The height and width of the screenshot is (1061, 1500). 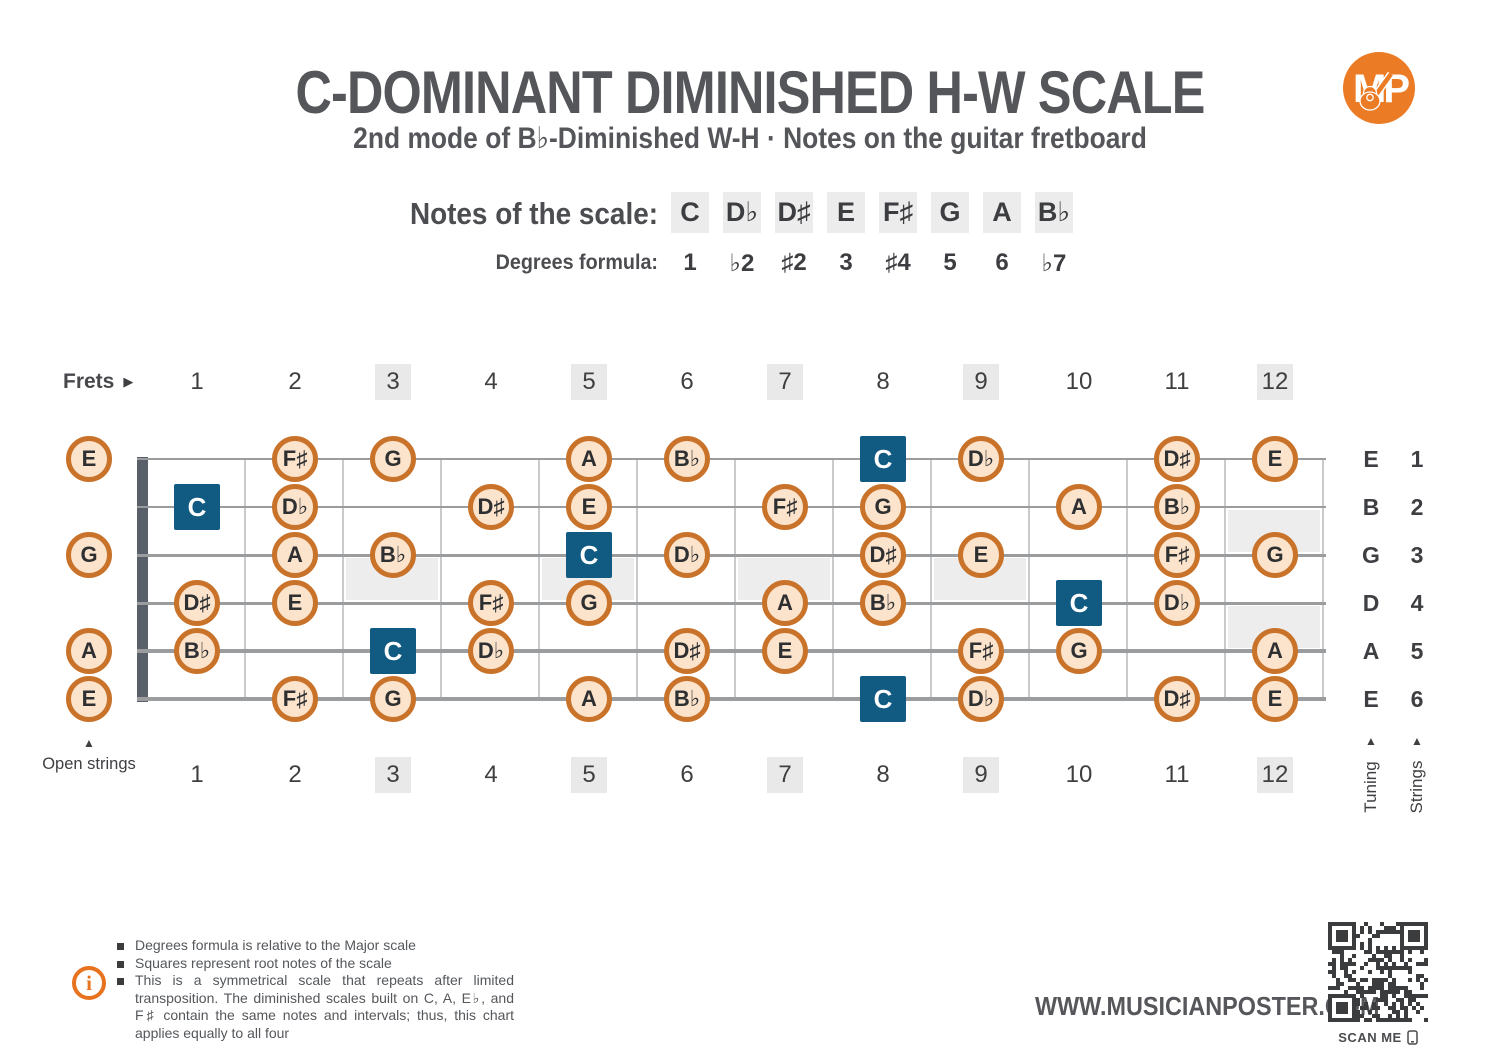 What do you see at coordinates (1371, 459) in the screenshot?
I see `tuning-letter: E` at bounding box center [1371, 459].